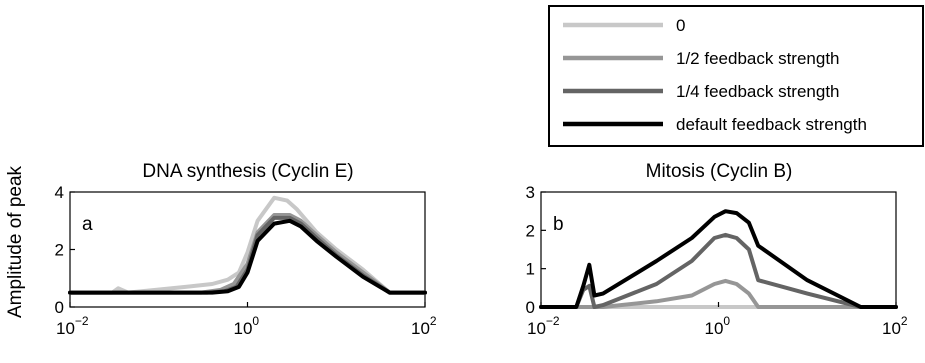  I want to click on panel-a-ytick-label-2: 4, so click(59, 192).